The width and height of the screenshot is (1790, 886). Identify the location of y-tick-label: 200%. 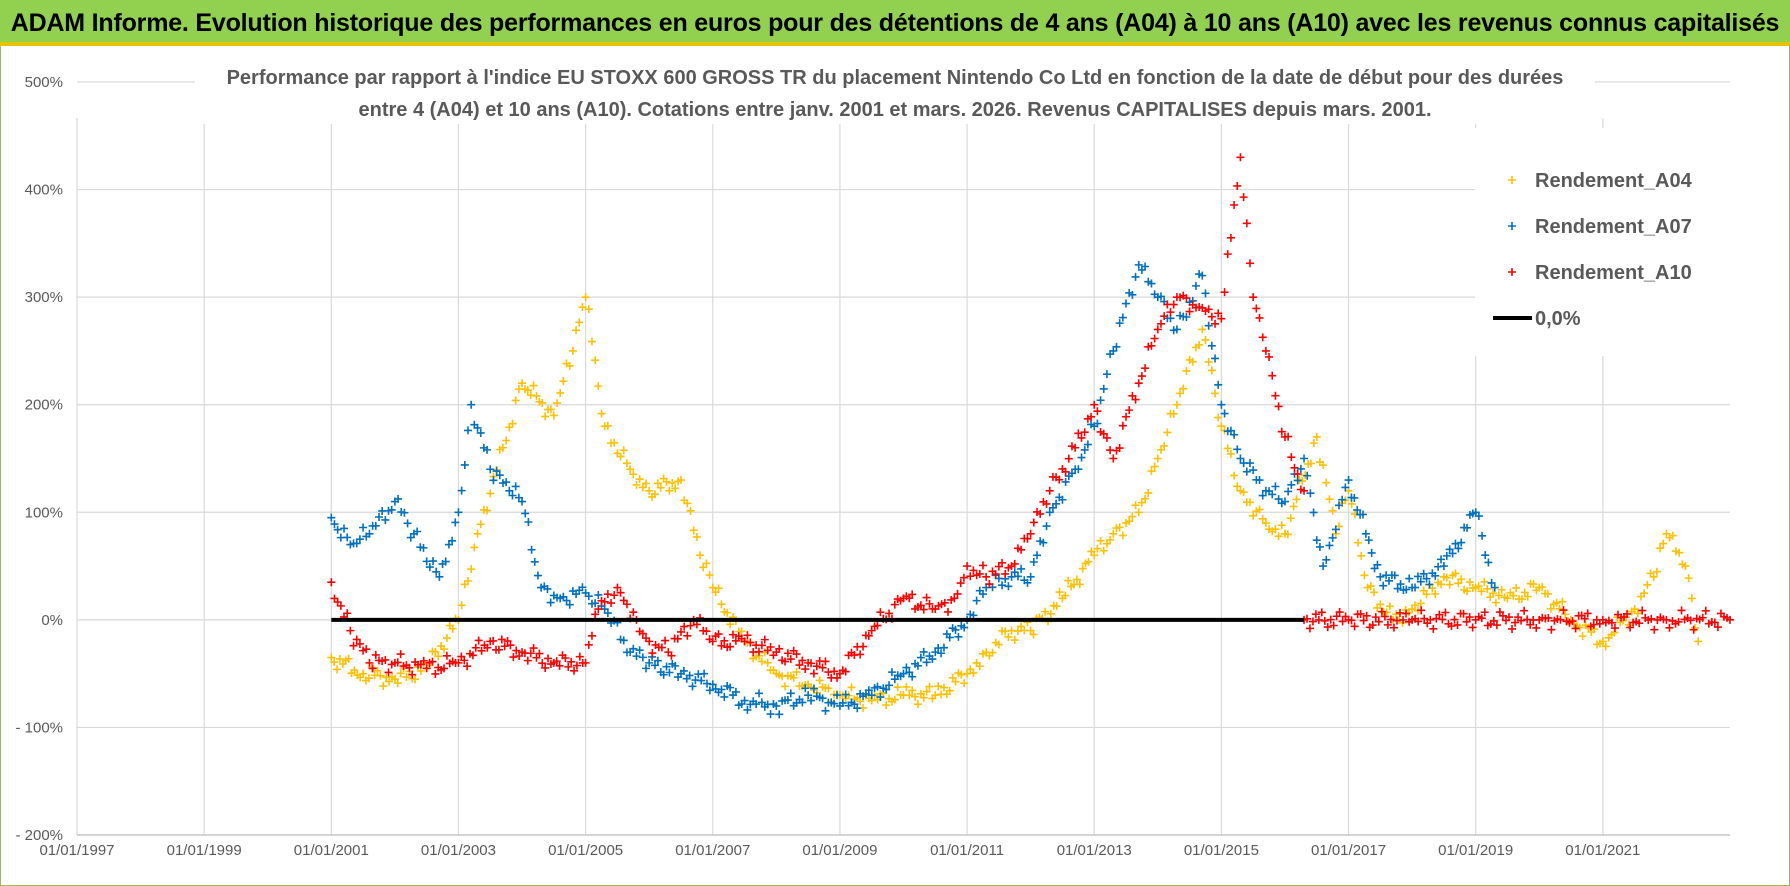
(44, 405).